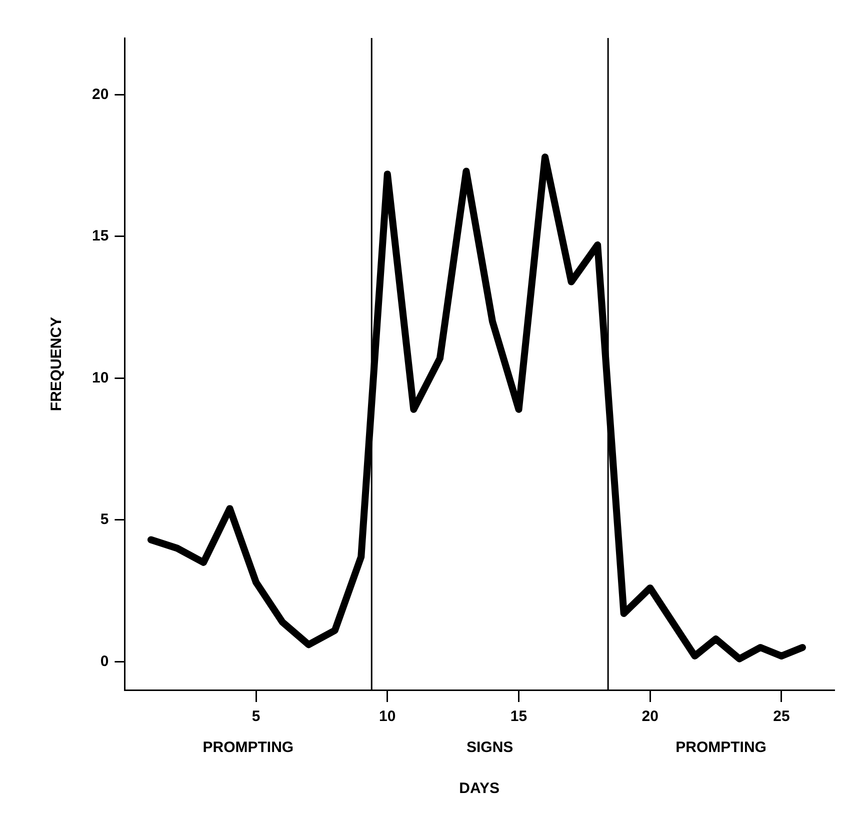 This screenshot has height=830, width=856. Describe the element at coordinates (104, 519) in the screenshot. I see `y-tick-label: 5` at that location.